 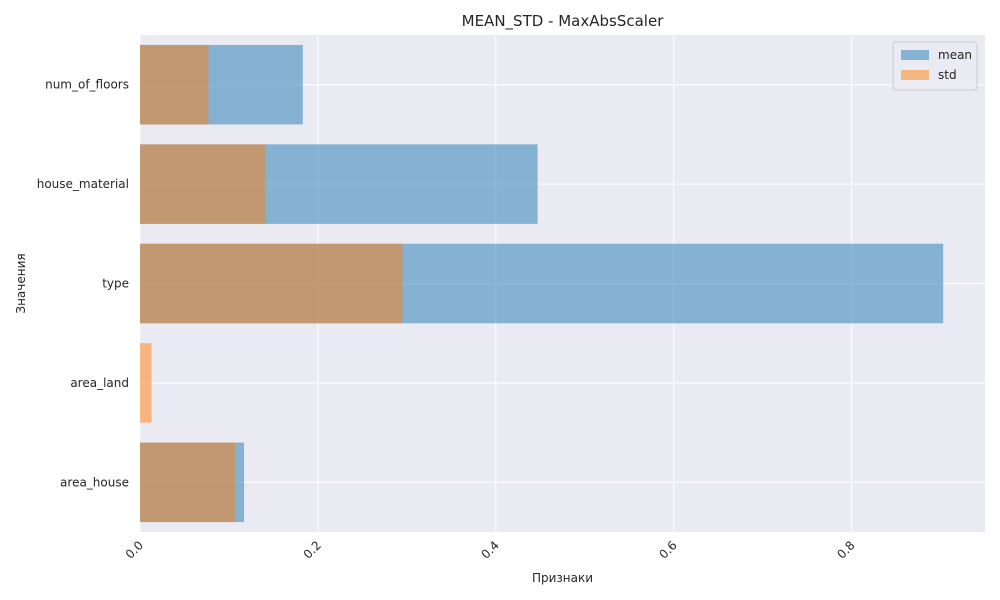 What do you see at coordinates (915, 75) in the screenshot?
I see `legend-swatch-std` at bounding box center [915, 75].